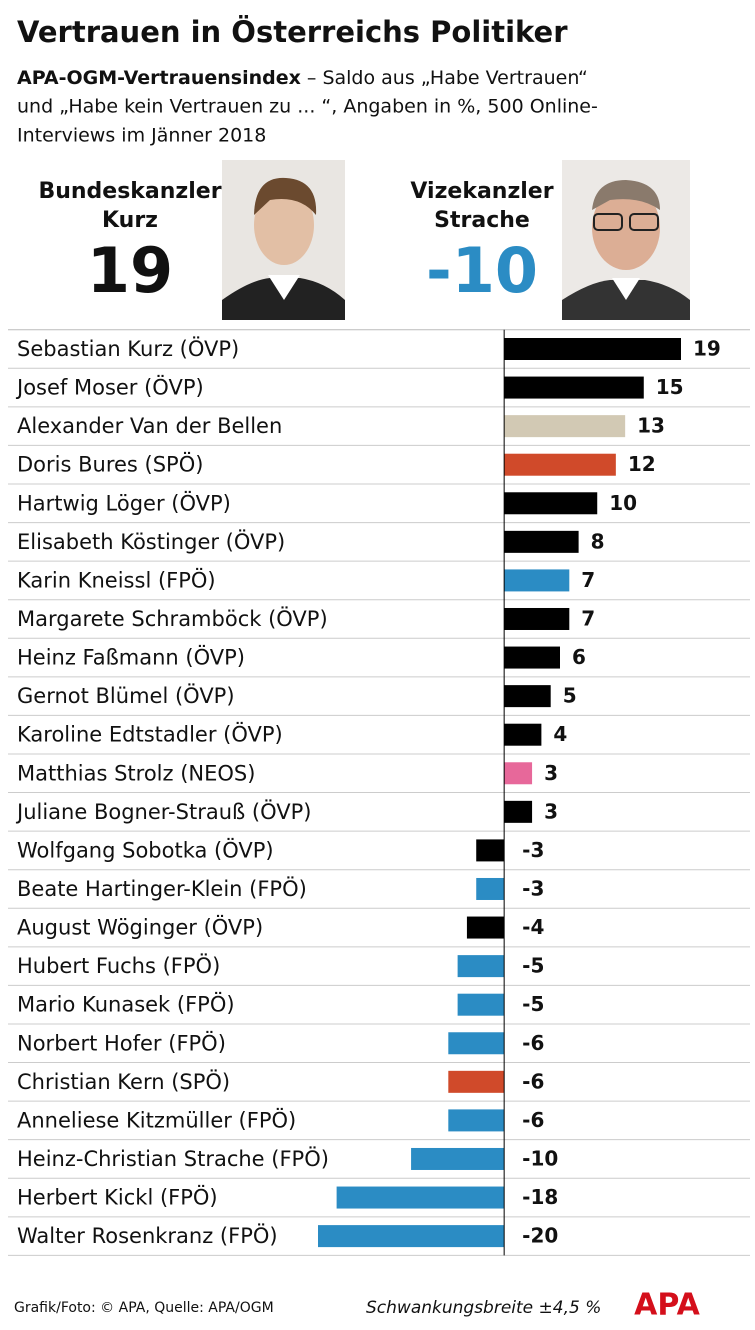 The width and height of the screenshot is (755, 1330). I want to click on highlight-label: Kurz, so click(130, 220).